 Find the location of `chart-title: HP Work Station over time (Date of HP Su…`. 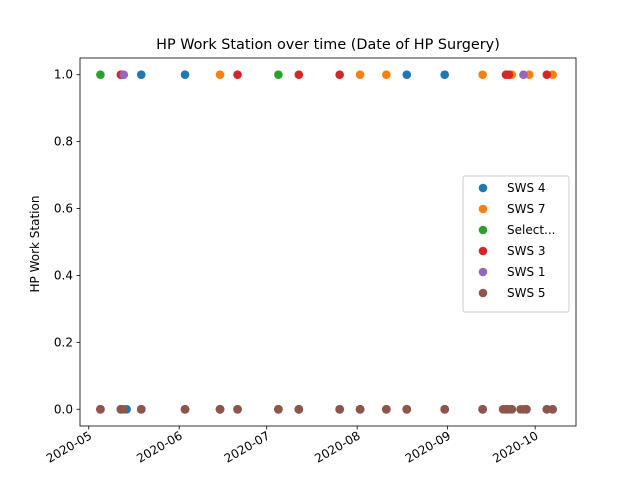

chart-title: HP Work Station over time (Date of HP Su… is located at coordinates (328, 45).